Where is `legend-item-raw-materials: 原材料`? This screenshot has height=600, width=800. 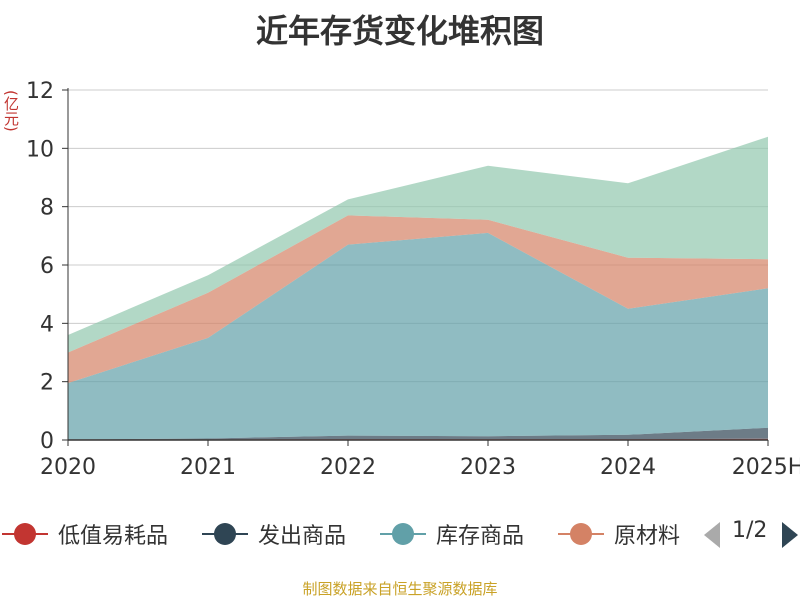
legend-item-raw-materials: 原材料 is located at coordinates (620, 534).